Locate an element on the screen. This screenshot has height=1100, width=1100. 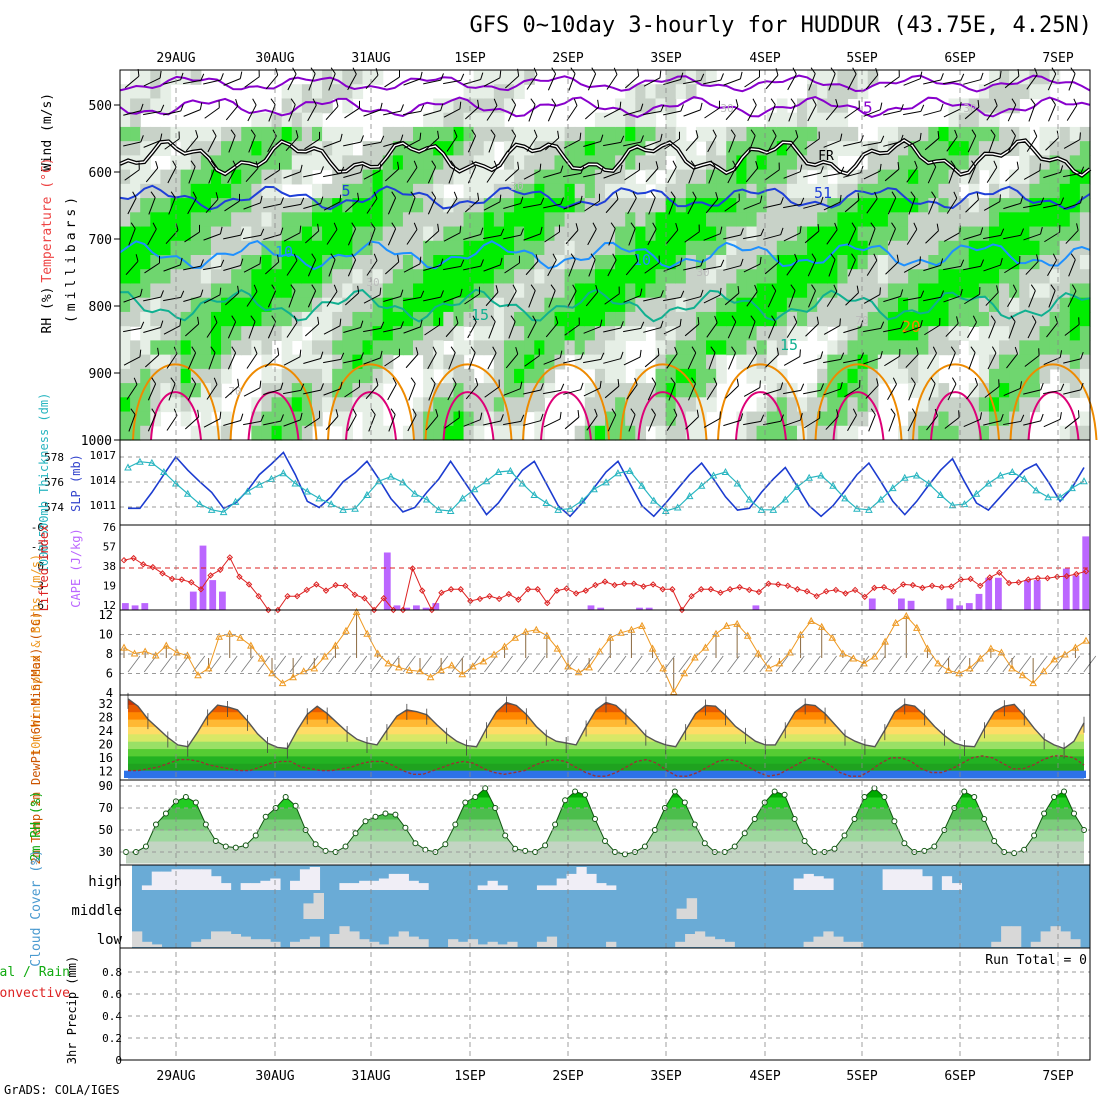
date-label-bottom: 5SEP is located at coordinates (861, 1076).